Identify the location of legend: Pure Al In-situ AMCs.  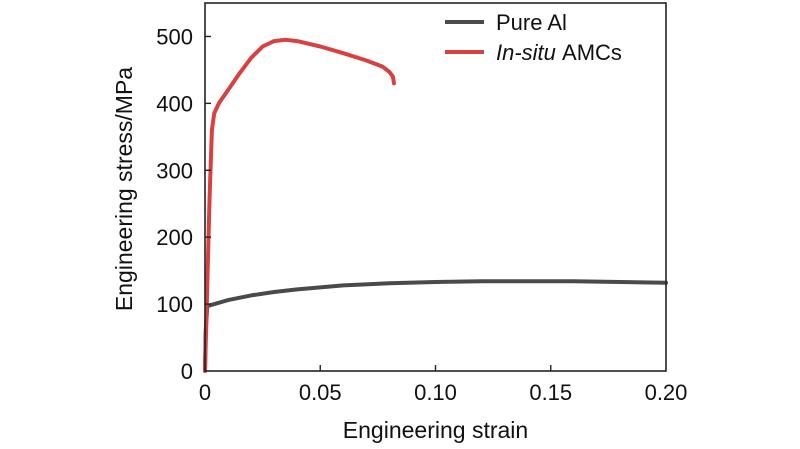
(533, 37).